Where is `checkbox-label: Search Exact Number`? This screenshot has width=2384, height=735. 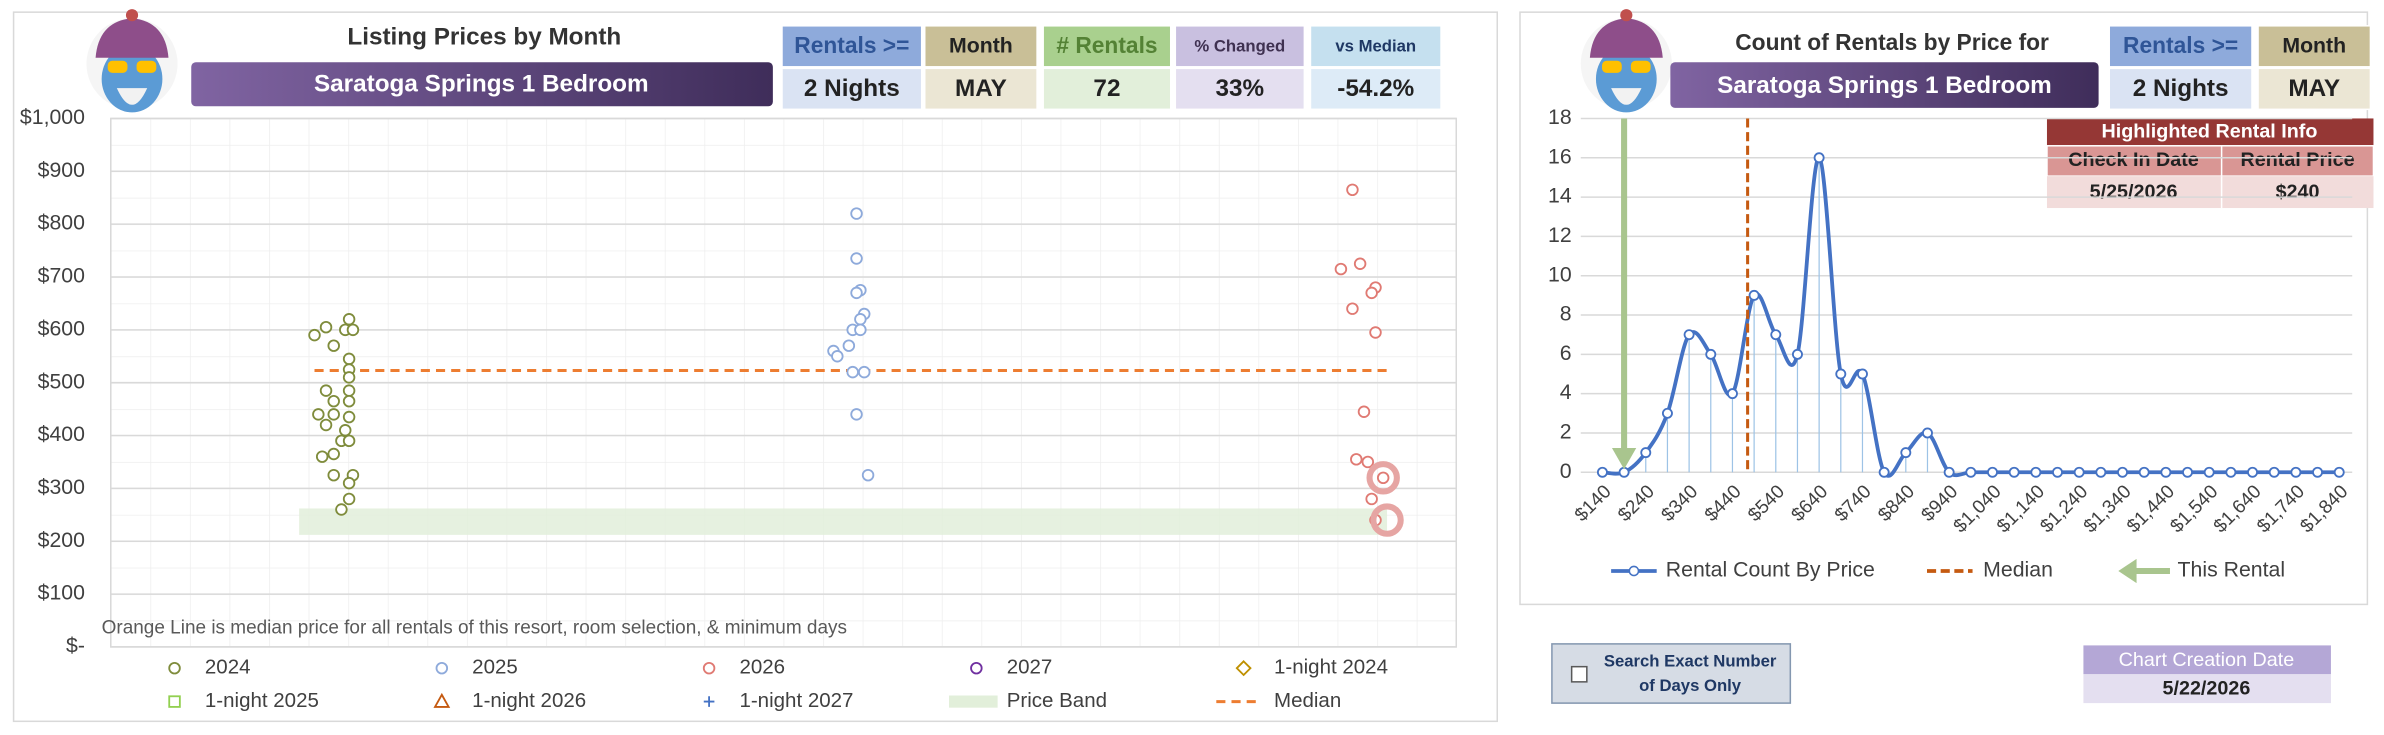
checkbox-label: Search Exact Number is located at coordinates (1690, 661).